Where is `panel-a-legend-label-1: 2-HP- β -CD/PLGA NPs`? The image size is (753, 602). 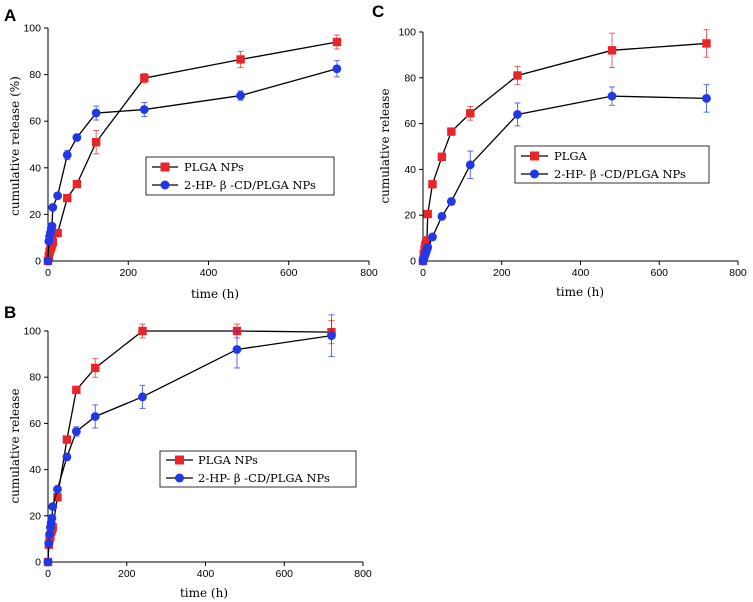
panel-a-legend-label-1: 2-HP- β -CD/PLGA NPs is located at coordinates (250, 185).